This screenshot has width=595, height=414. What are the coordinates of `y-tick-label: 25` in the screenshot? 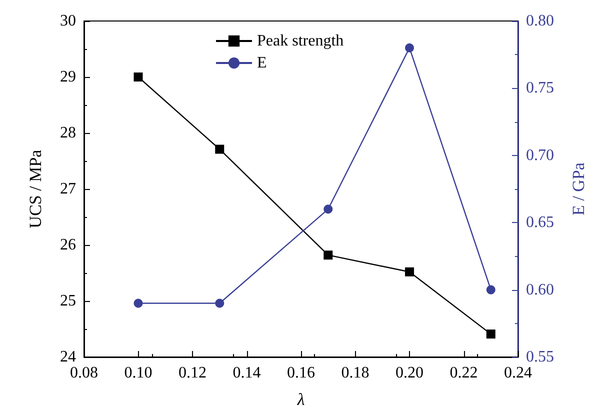 It's located at (68, 301).